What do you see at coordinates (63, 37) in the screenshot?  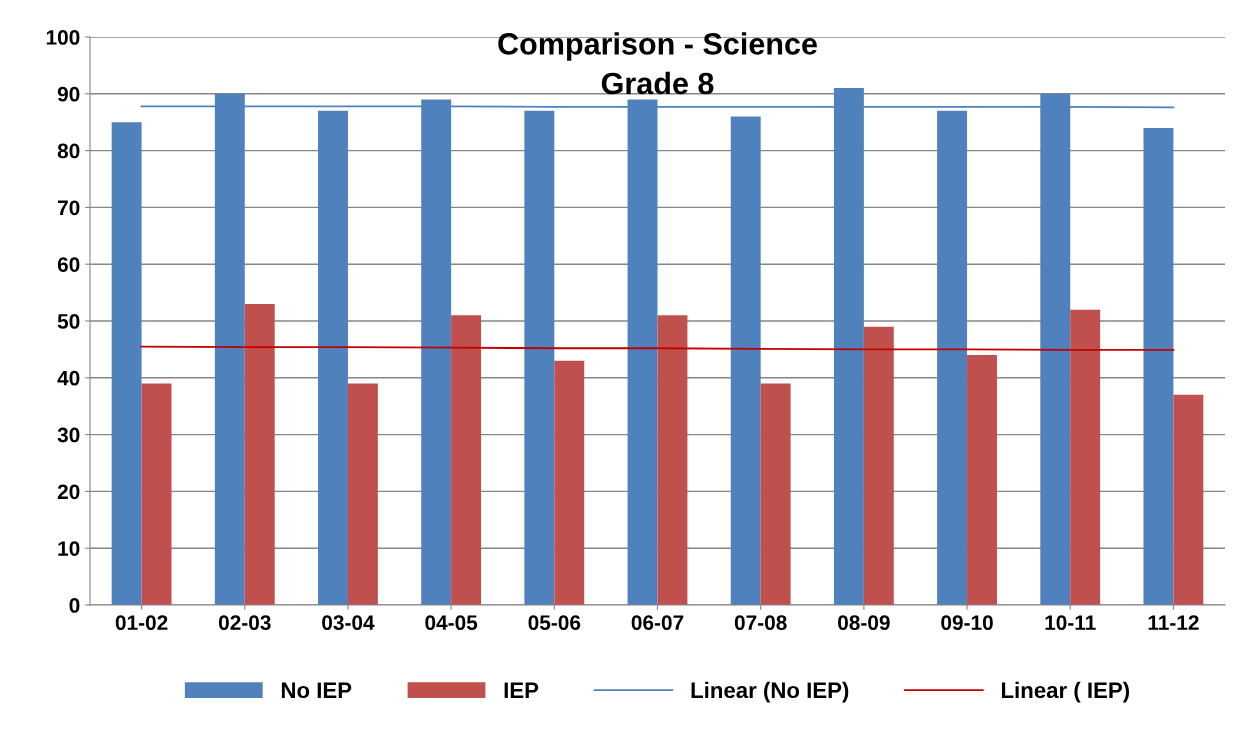 I see `y-tick-label: 100` at bounding box center [63, 37].